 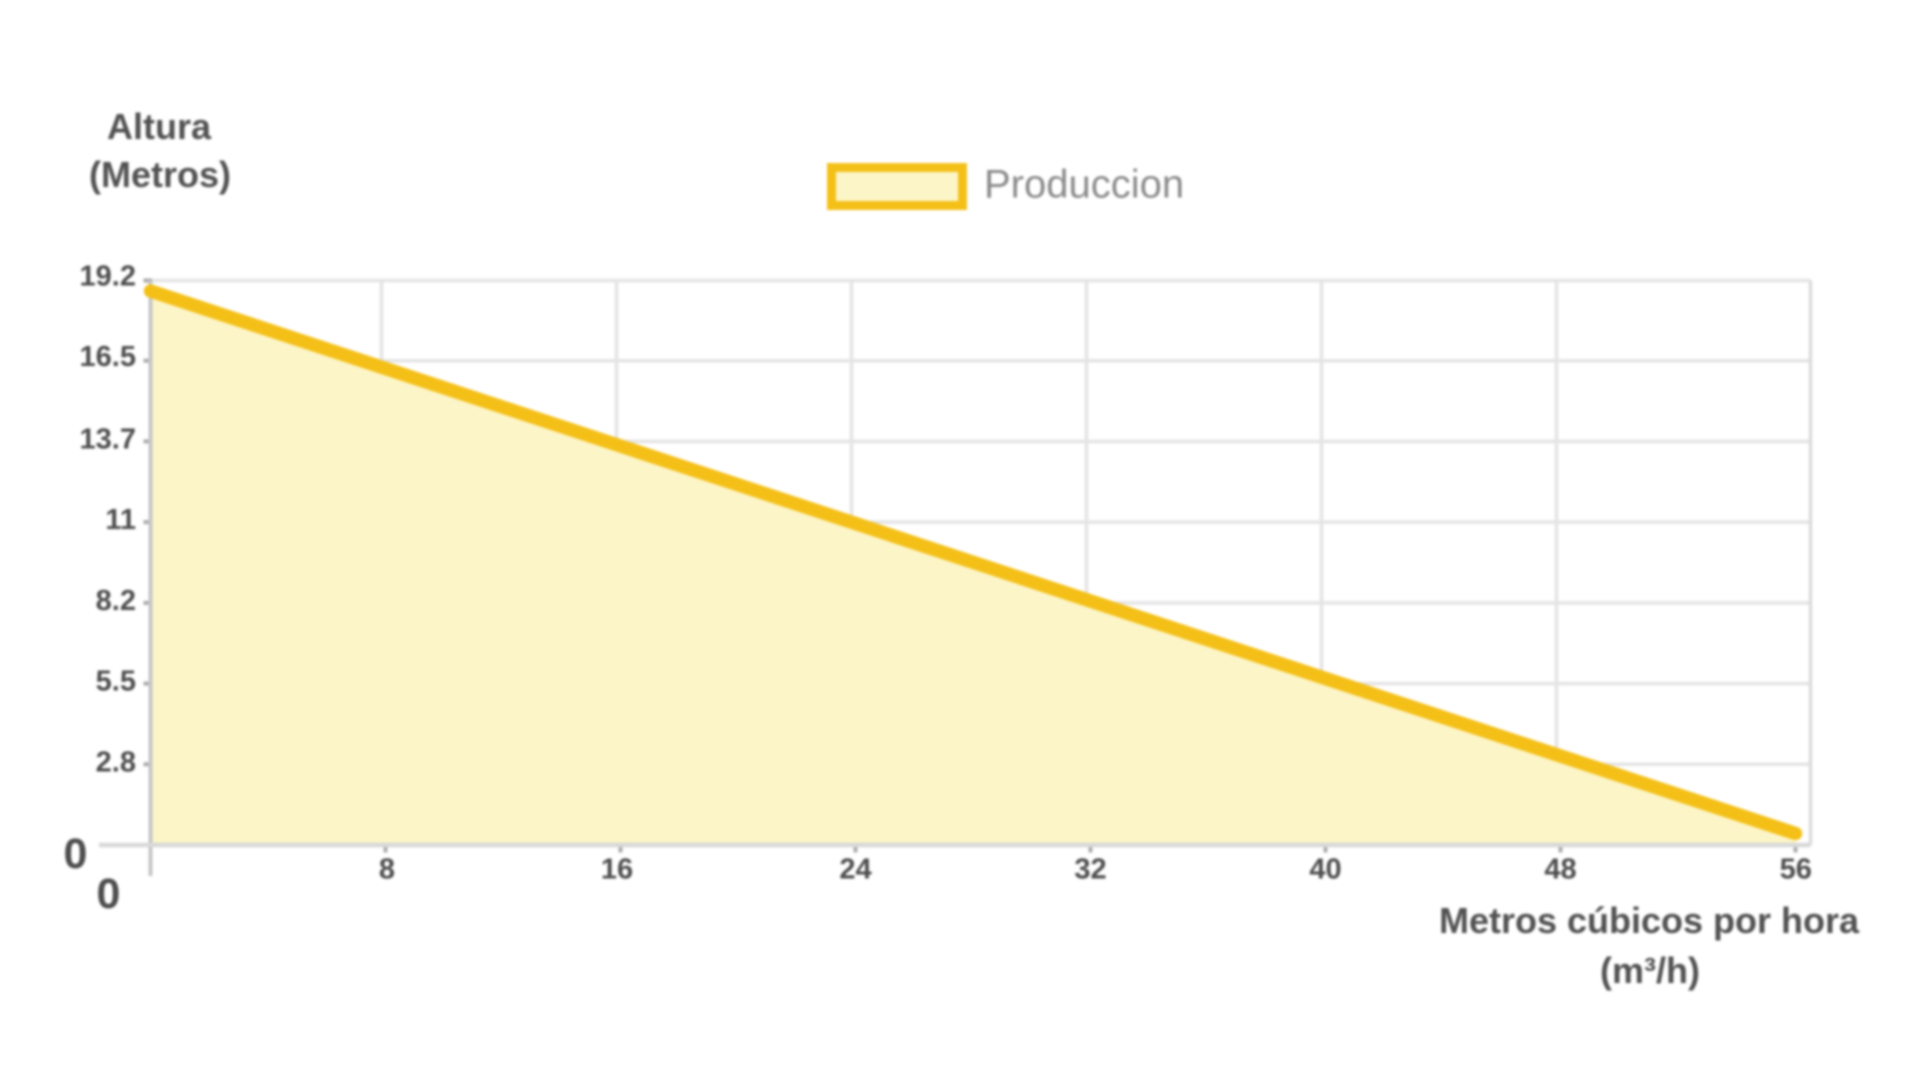 What do you see at coordinates (1796, 870) in the screenshot?
I see `svg-text: 56` at bounding box center [1796, 870].